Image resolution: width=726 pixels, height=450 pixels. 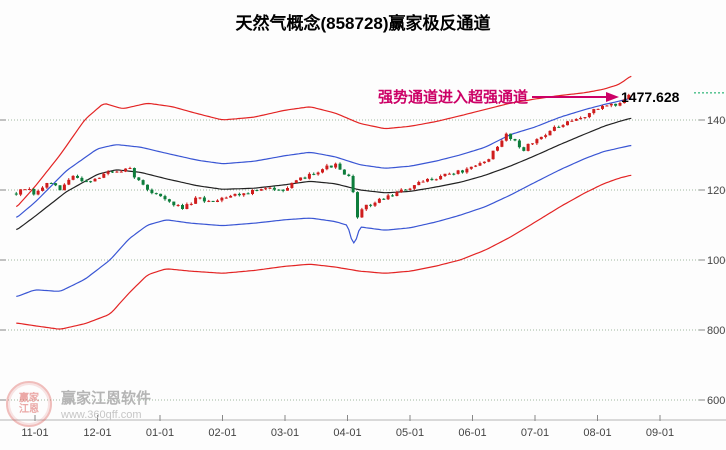 What do you see at coordinates (716, 401) in the screenshot?
I see `y-axis-label: 600` at bounding box center [716, 401].